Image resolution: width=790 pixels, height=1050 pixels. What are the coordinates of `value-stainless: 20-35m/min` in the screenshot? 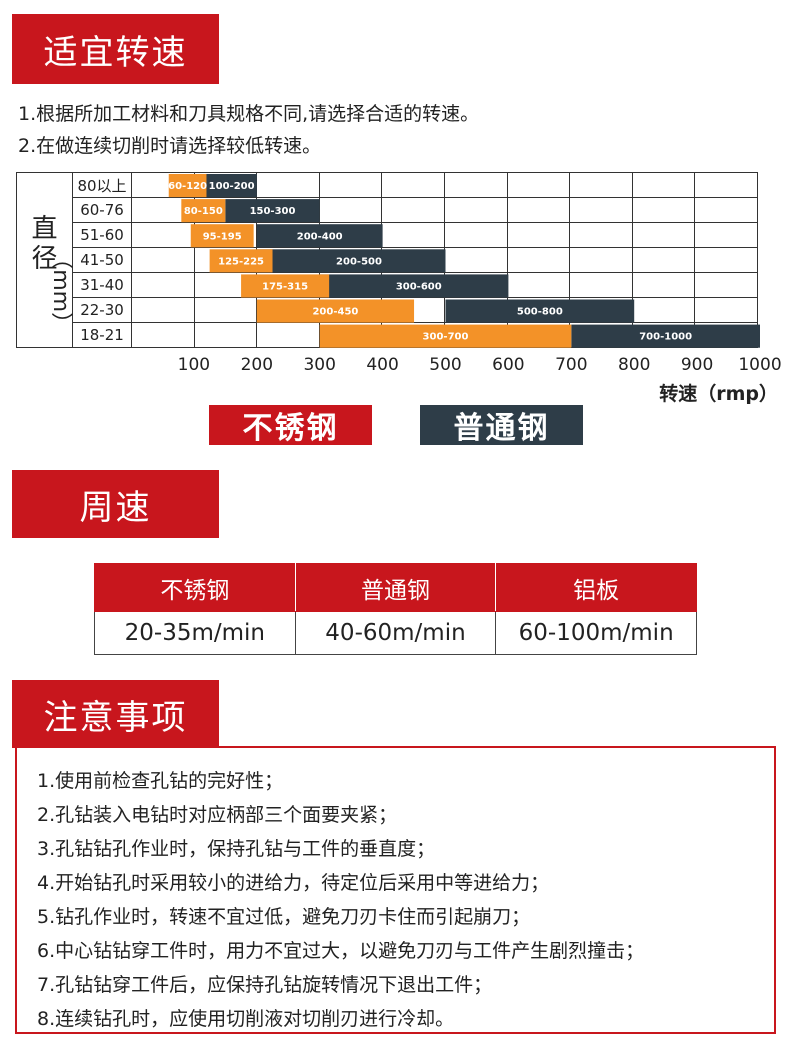 It's located at (195, 633).